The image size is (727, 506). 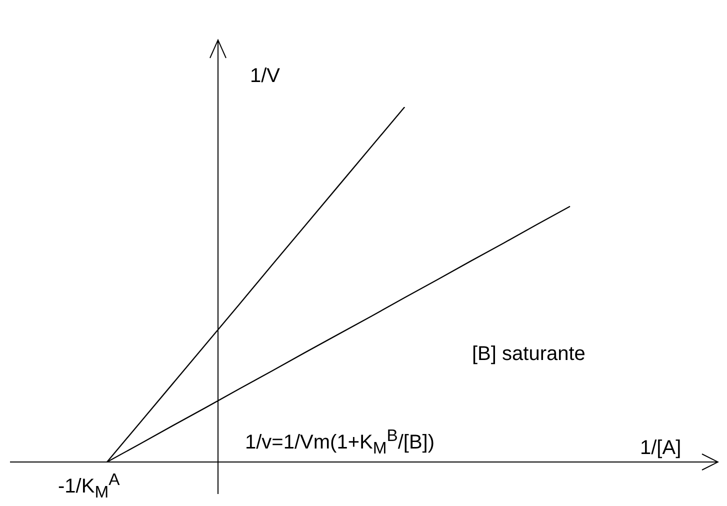 What do you see at coordinates (265, 76) in the screenshot?
I see `y-axis-title: 1/V` at bounding box center [265, 76].